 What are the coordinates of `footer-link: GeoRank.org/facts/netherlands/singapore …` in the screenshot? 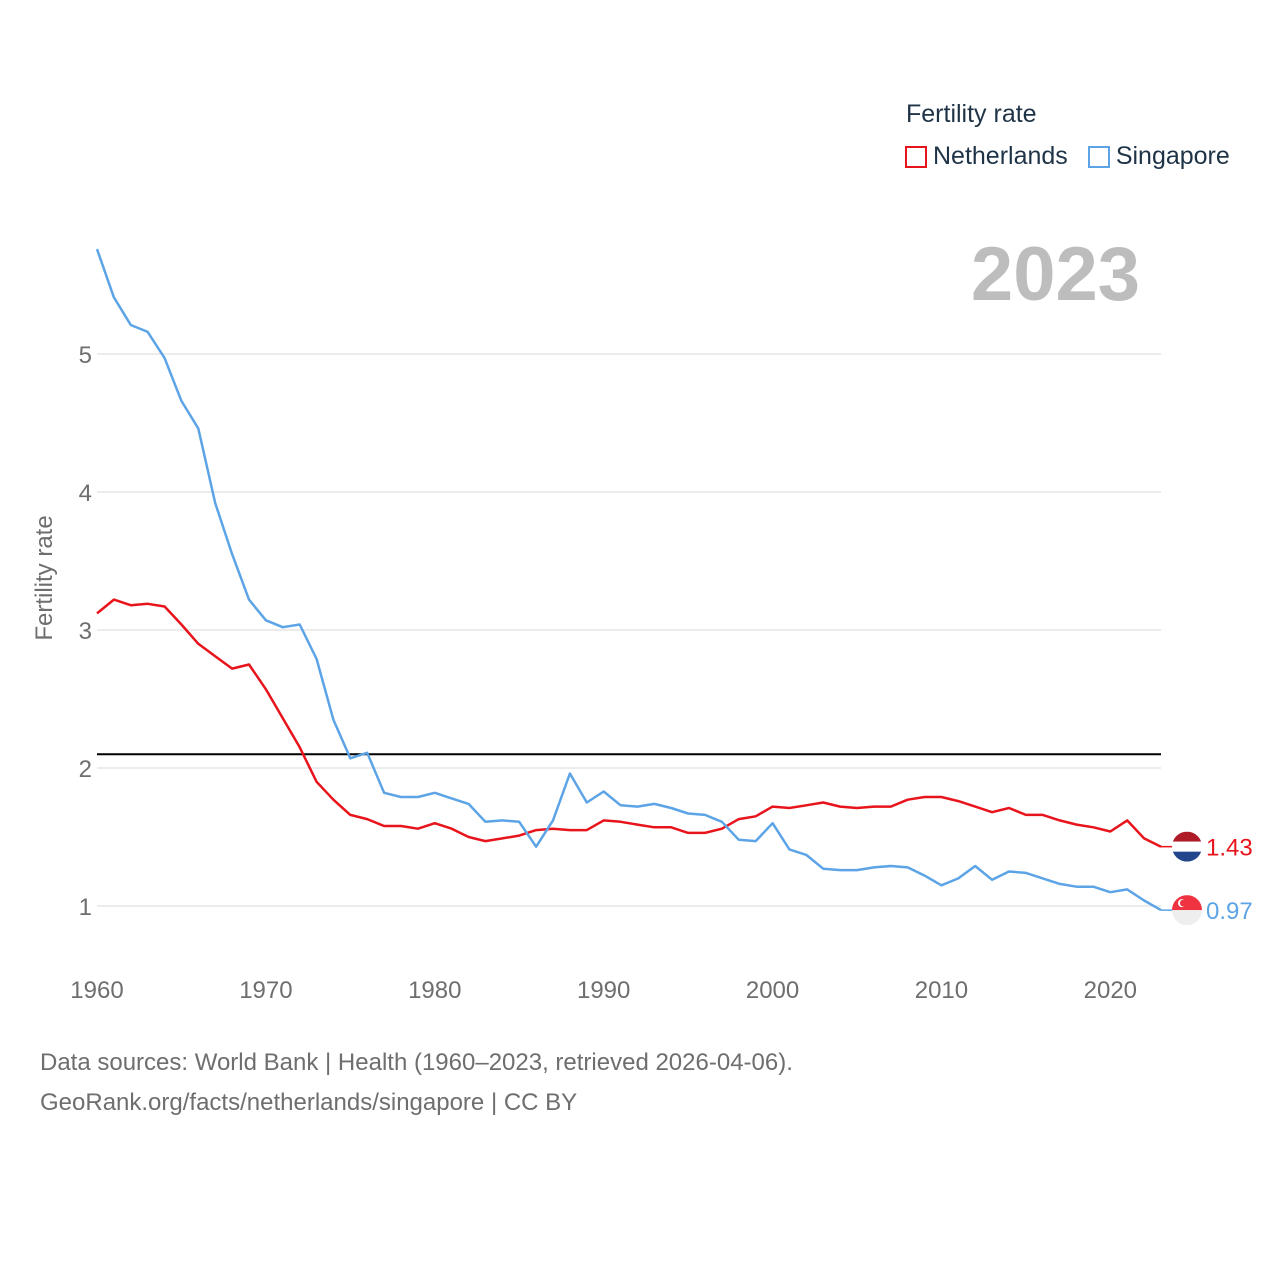 It's located at (309, 1102).